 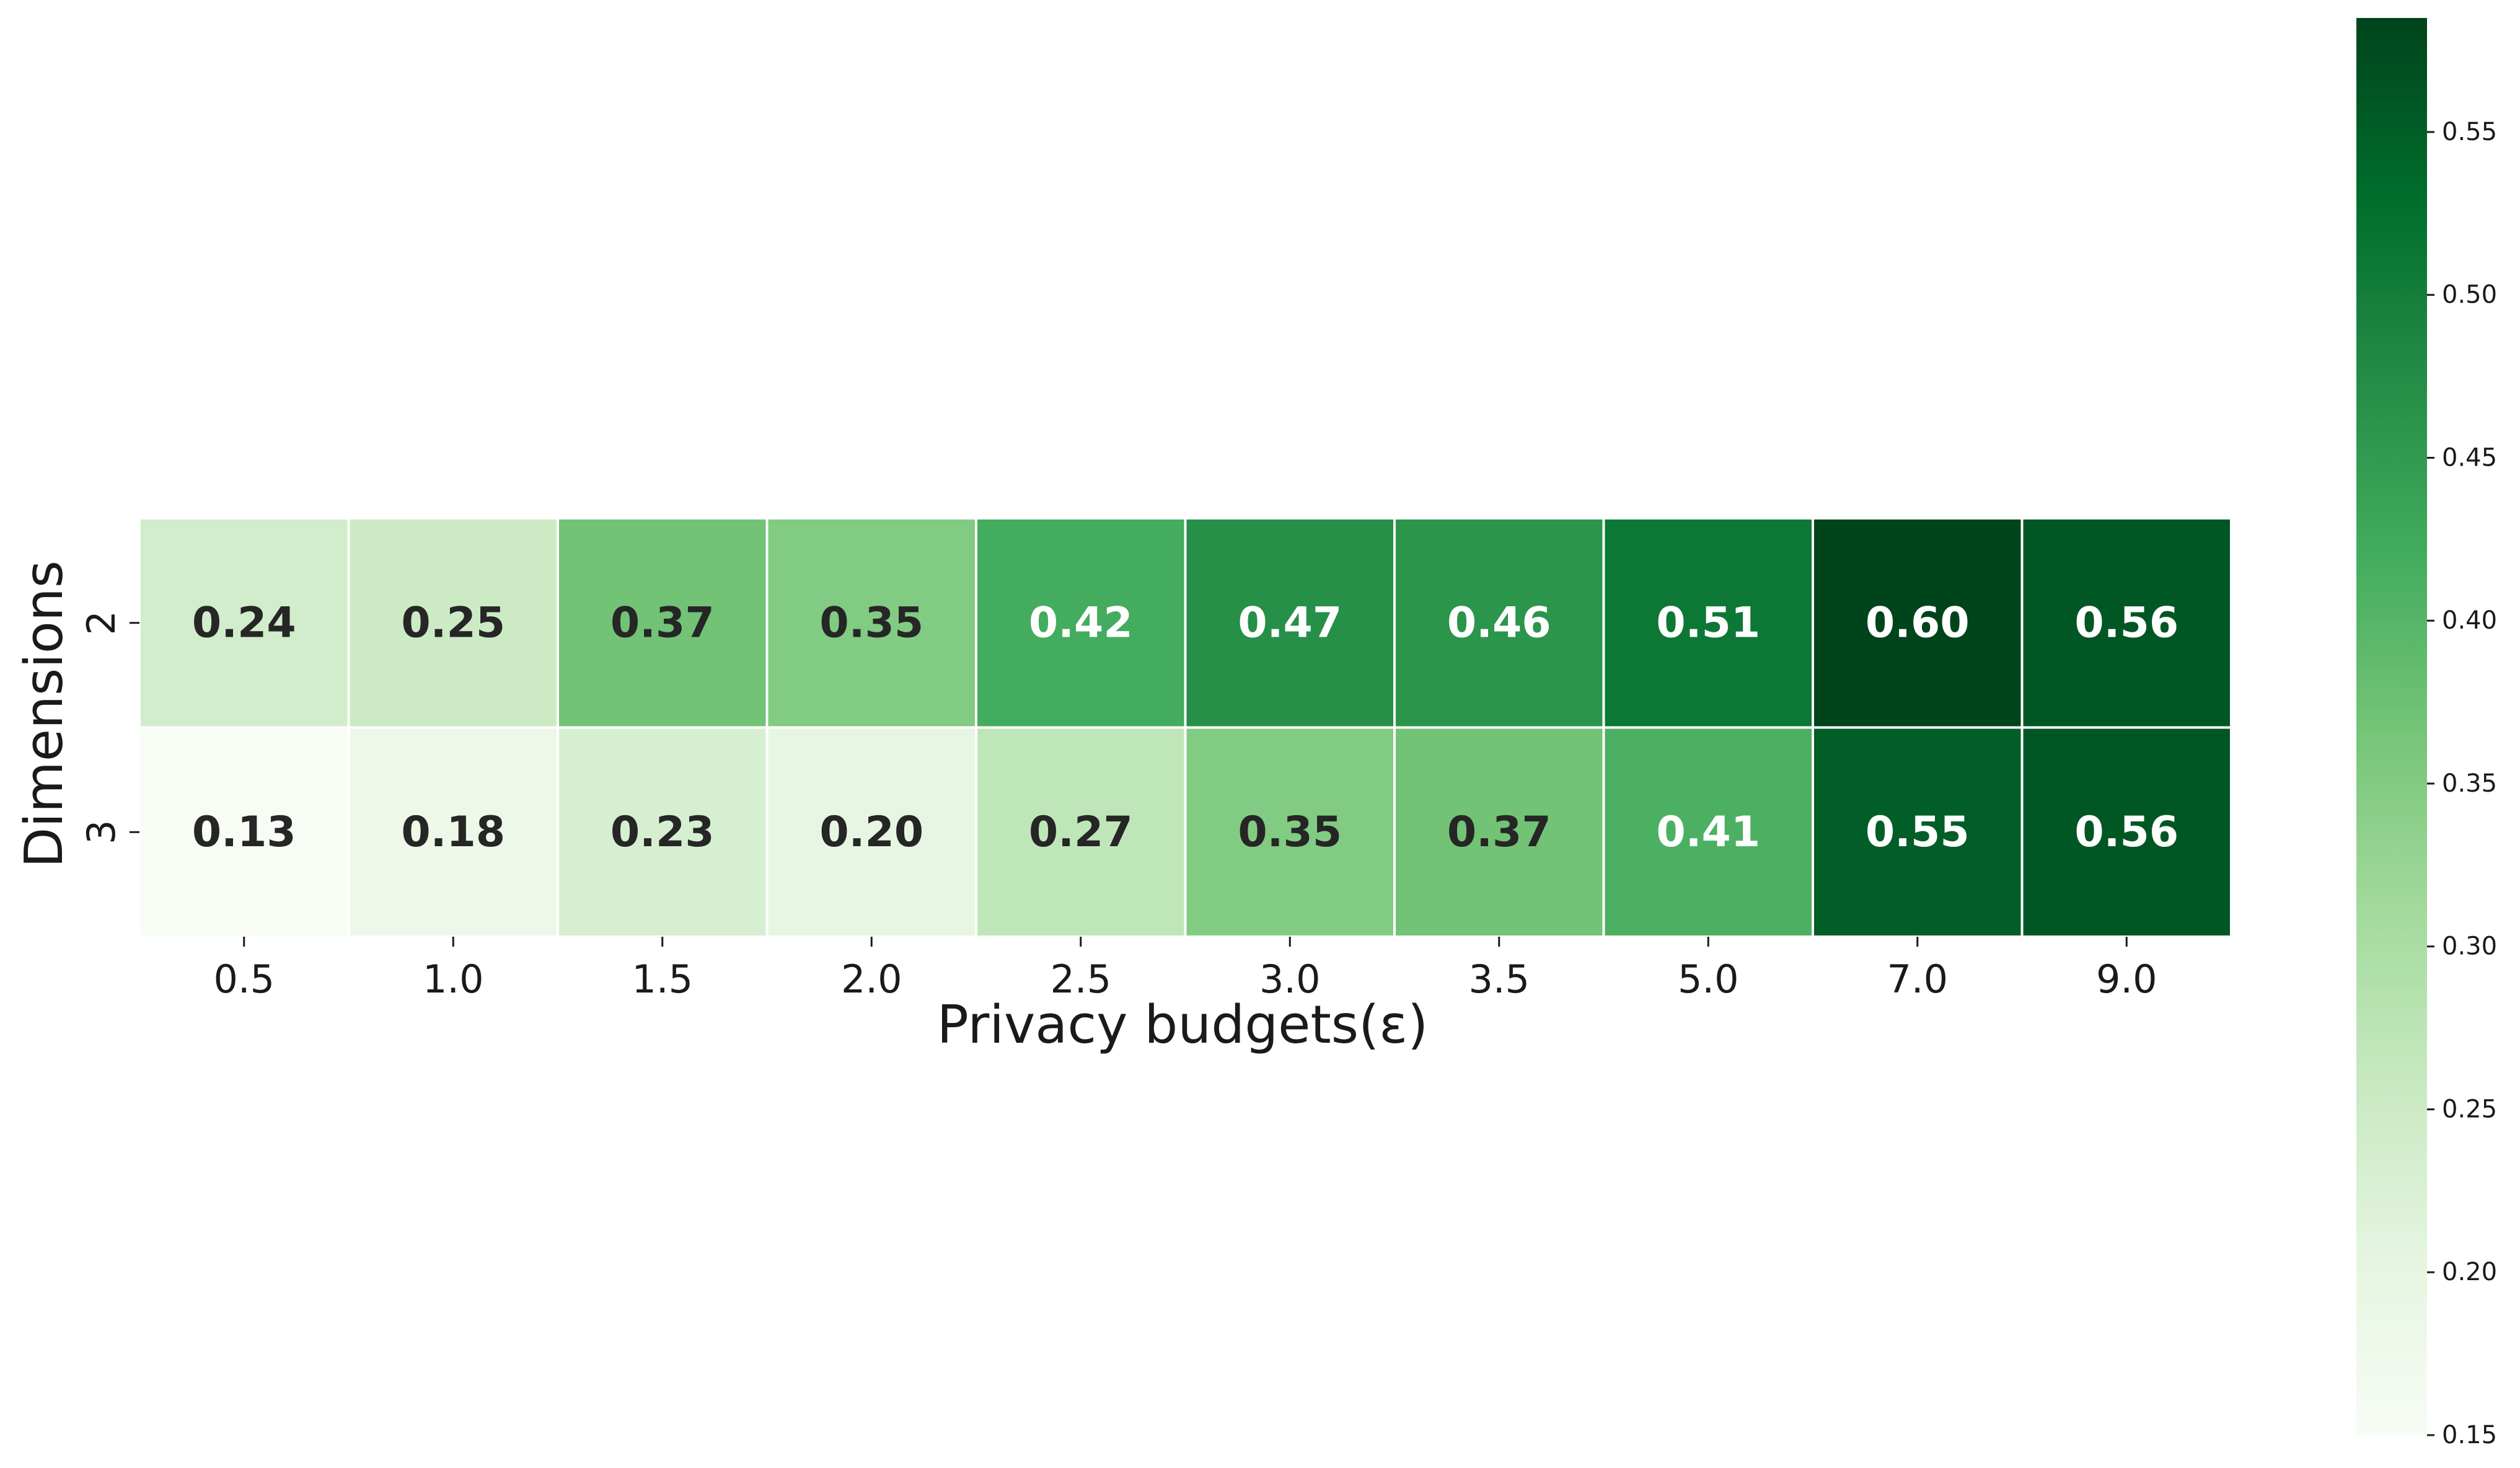 What do you see at coordinates (871, 980) in the screenshot?
I see `x-tick-label: 2.0` at bounding box center [871, 980].